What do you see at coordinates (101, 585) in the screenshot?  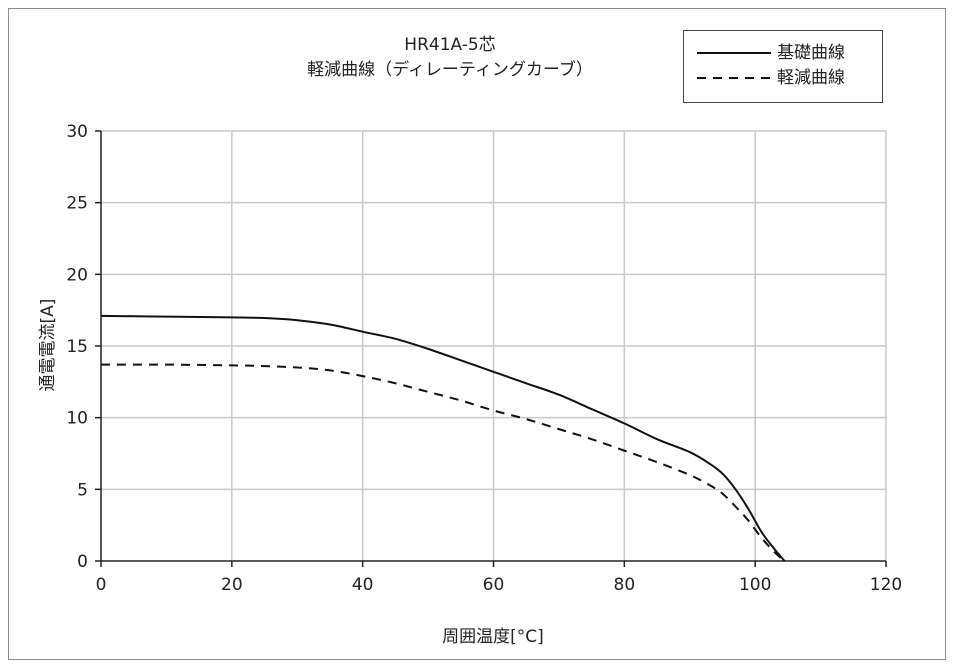 I see `x-tick-label-0: 0` at bounding box center [101, 585].